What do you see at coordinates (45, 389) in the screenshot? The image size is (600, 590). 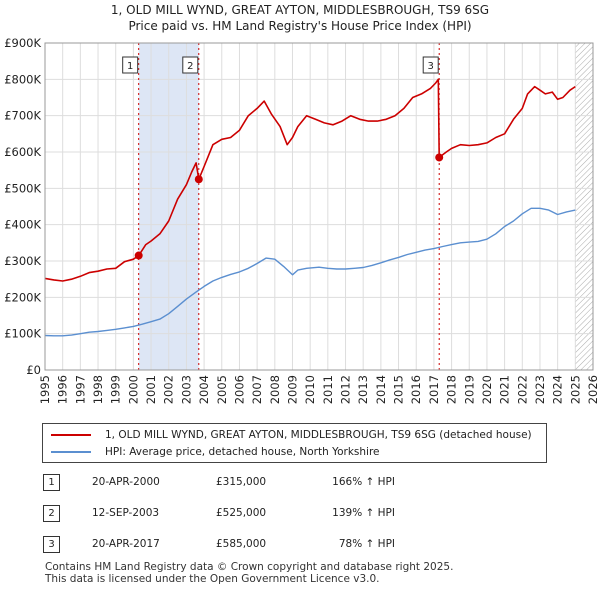 I see `x-tick-label: 1995` at bounding box center [45, 389].